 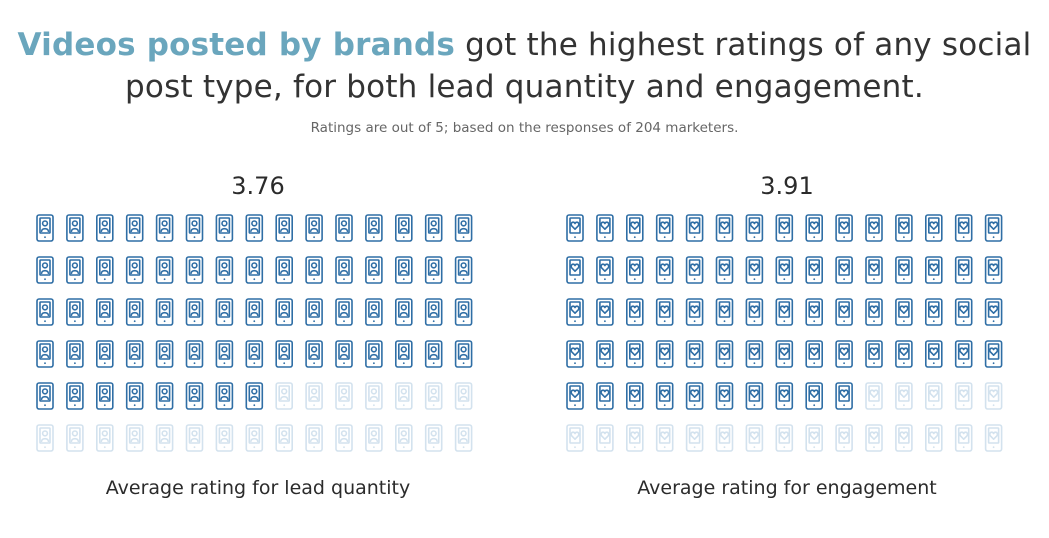 What do you see at coordinates (236, 45) in the screenshot?
I see `headline-highlight: Videos posted by brands` at bounding box center [236, 45].